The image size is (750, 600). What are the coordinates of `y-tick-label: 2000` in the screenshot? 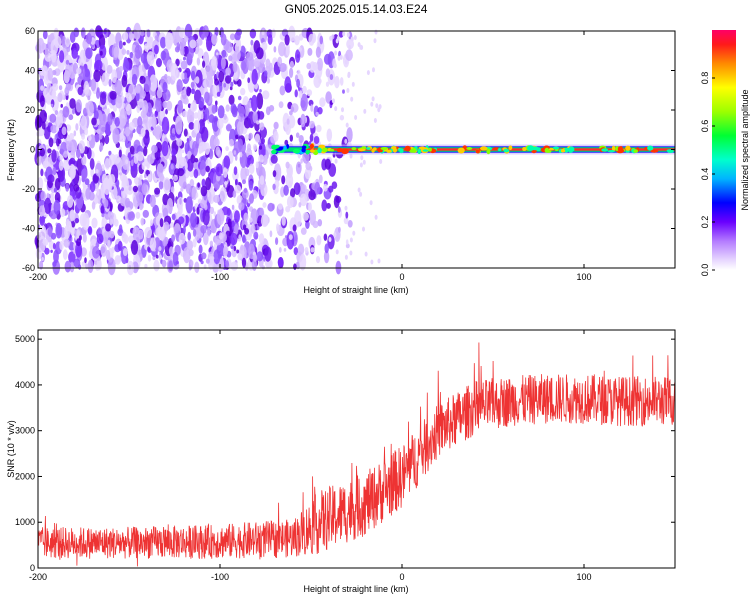 It's located at (25, 476).